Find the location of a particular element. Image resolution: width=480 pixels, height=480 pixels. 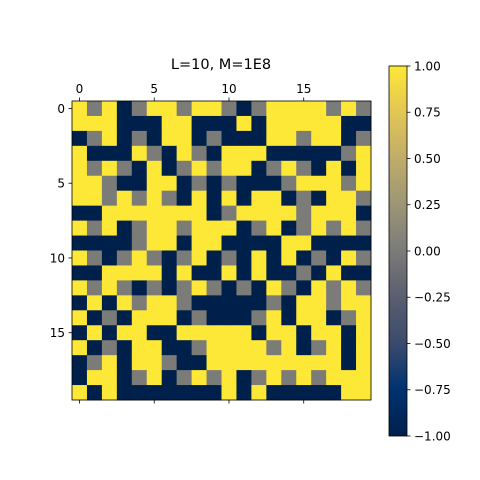

x-tick-label: 5 is located at coordinates (154, 89).